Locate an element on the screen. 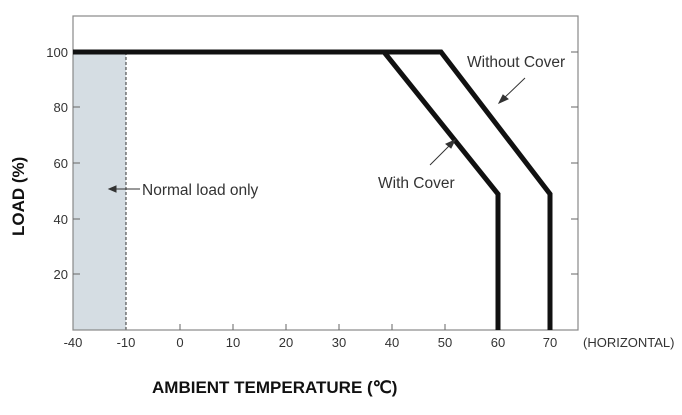  x-axis-ticks is located at coordinates (312, 327).